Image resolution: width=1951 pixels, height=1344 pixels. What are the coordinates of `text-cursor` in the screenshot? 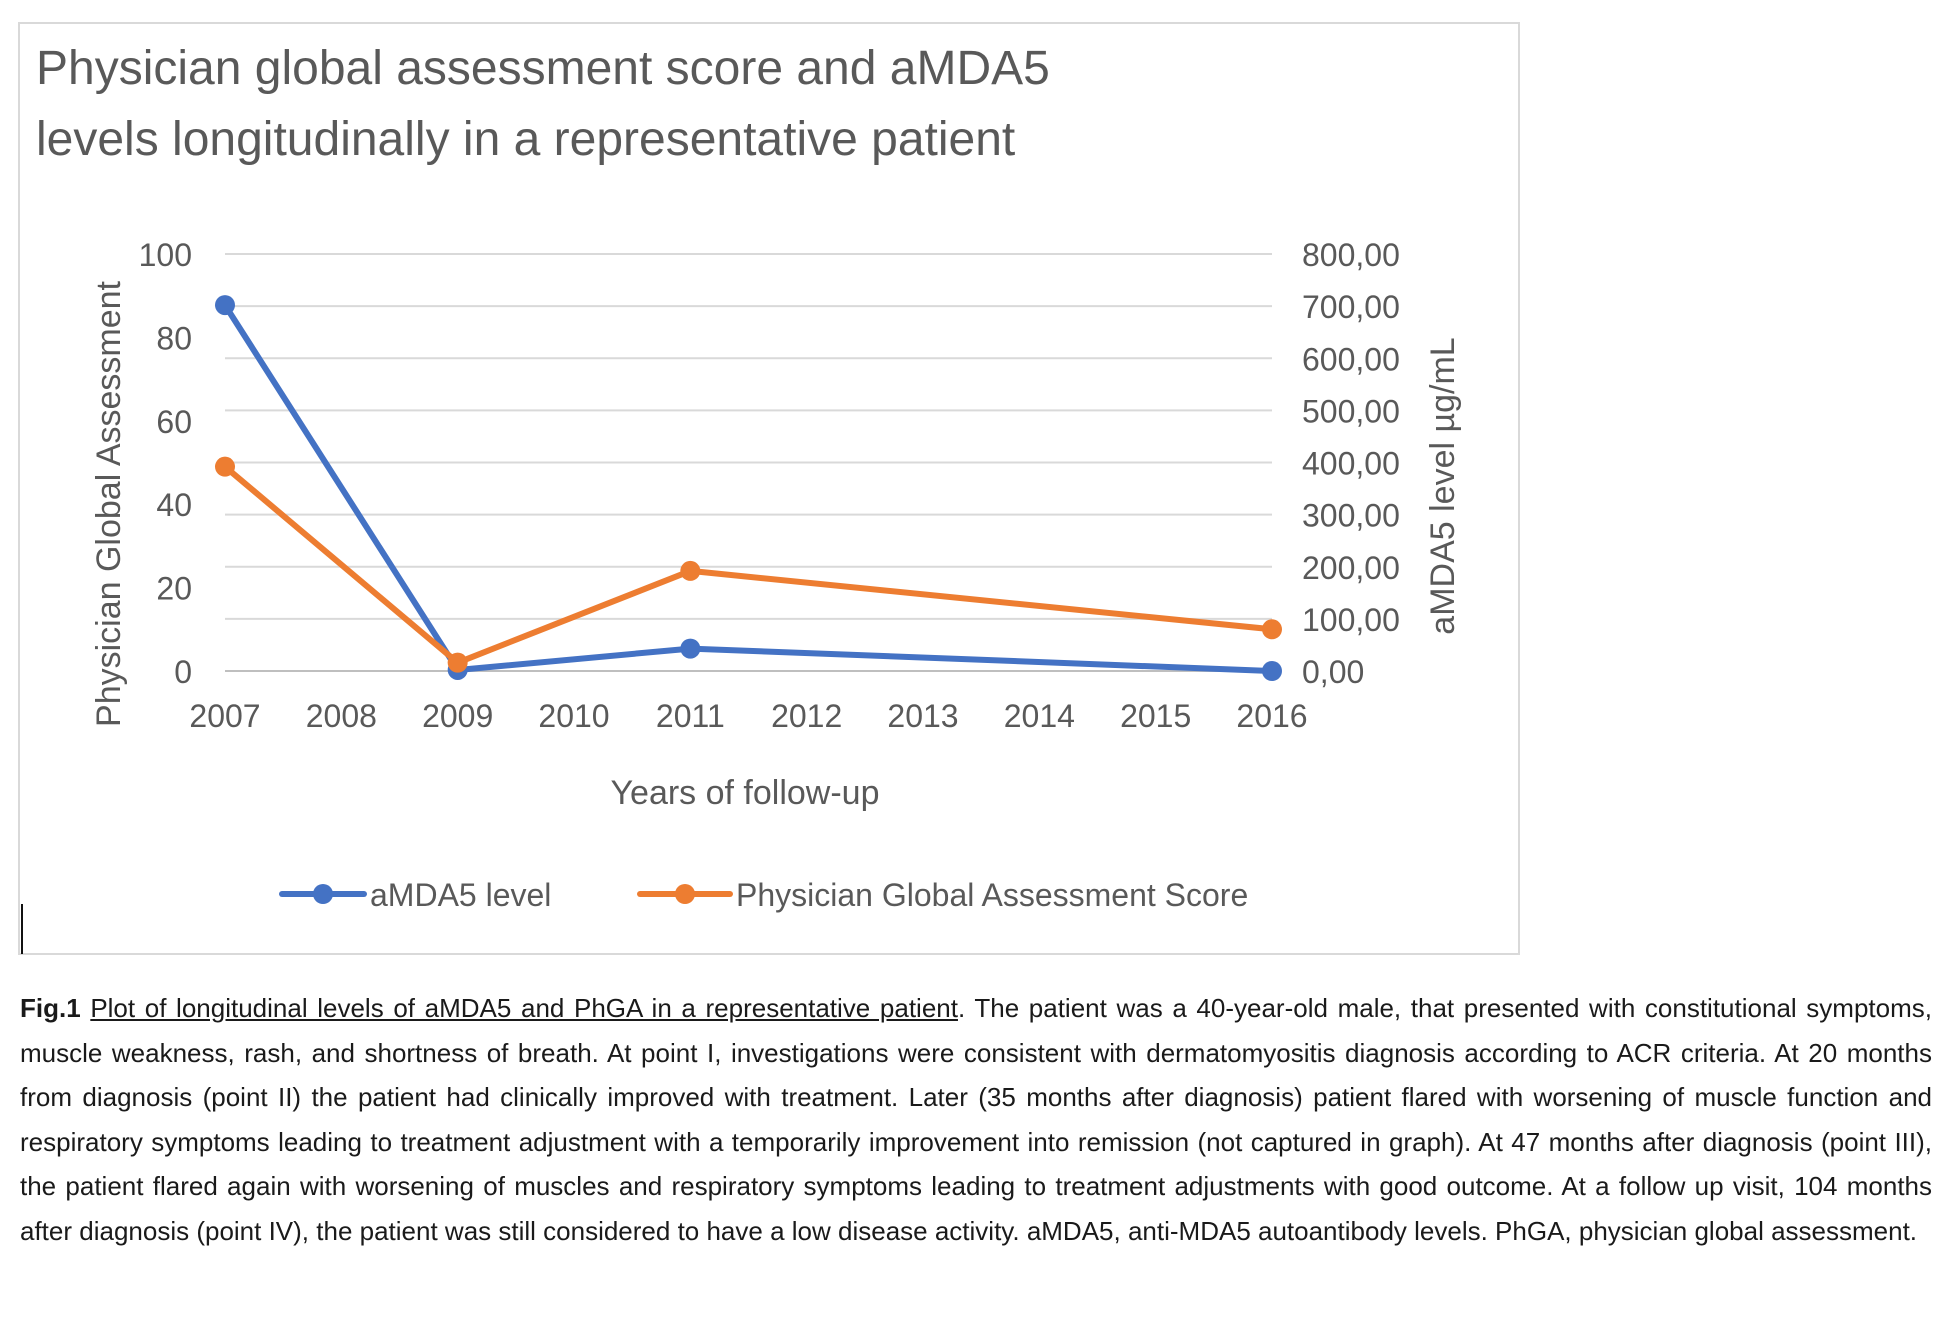 It's located at (22, 929).